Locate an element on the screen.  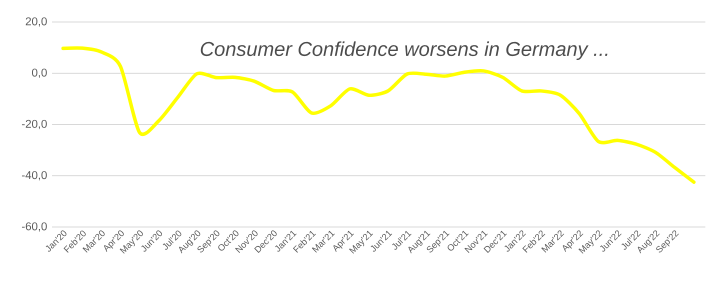
y-tick-label: 20,0 is located at coordinates (36, 22).